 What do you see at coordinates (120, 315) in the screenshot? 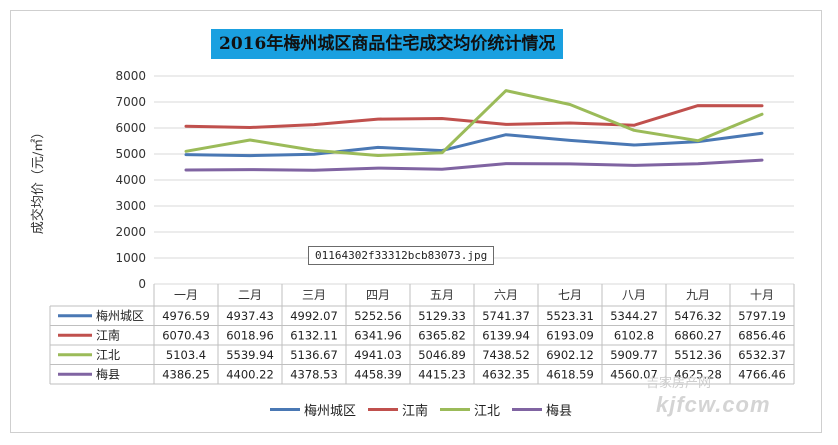
I see `table-series-name: 梅州城区` at bounding box center [120, 315].